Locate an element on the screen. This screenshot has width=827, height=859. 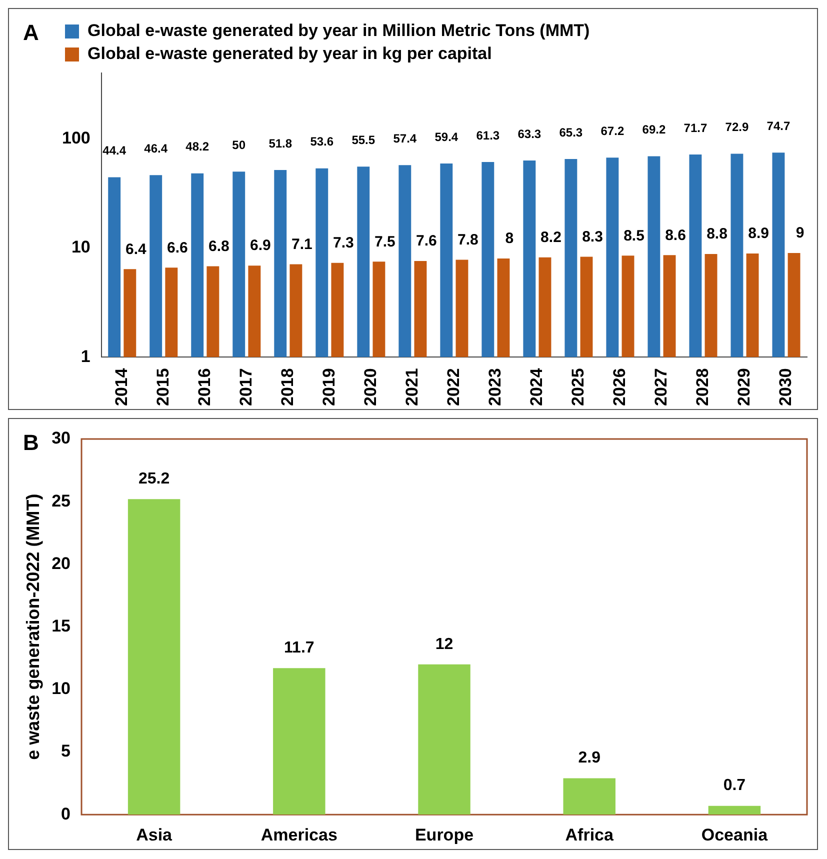
data-label: 57.4 is located at coordinates (405, 138).